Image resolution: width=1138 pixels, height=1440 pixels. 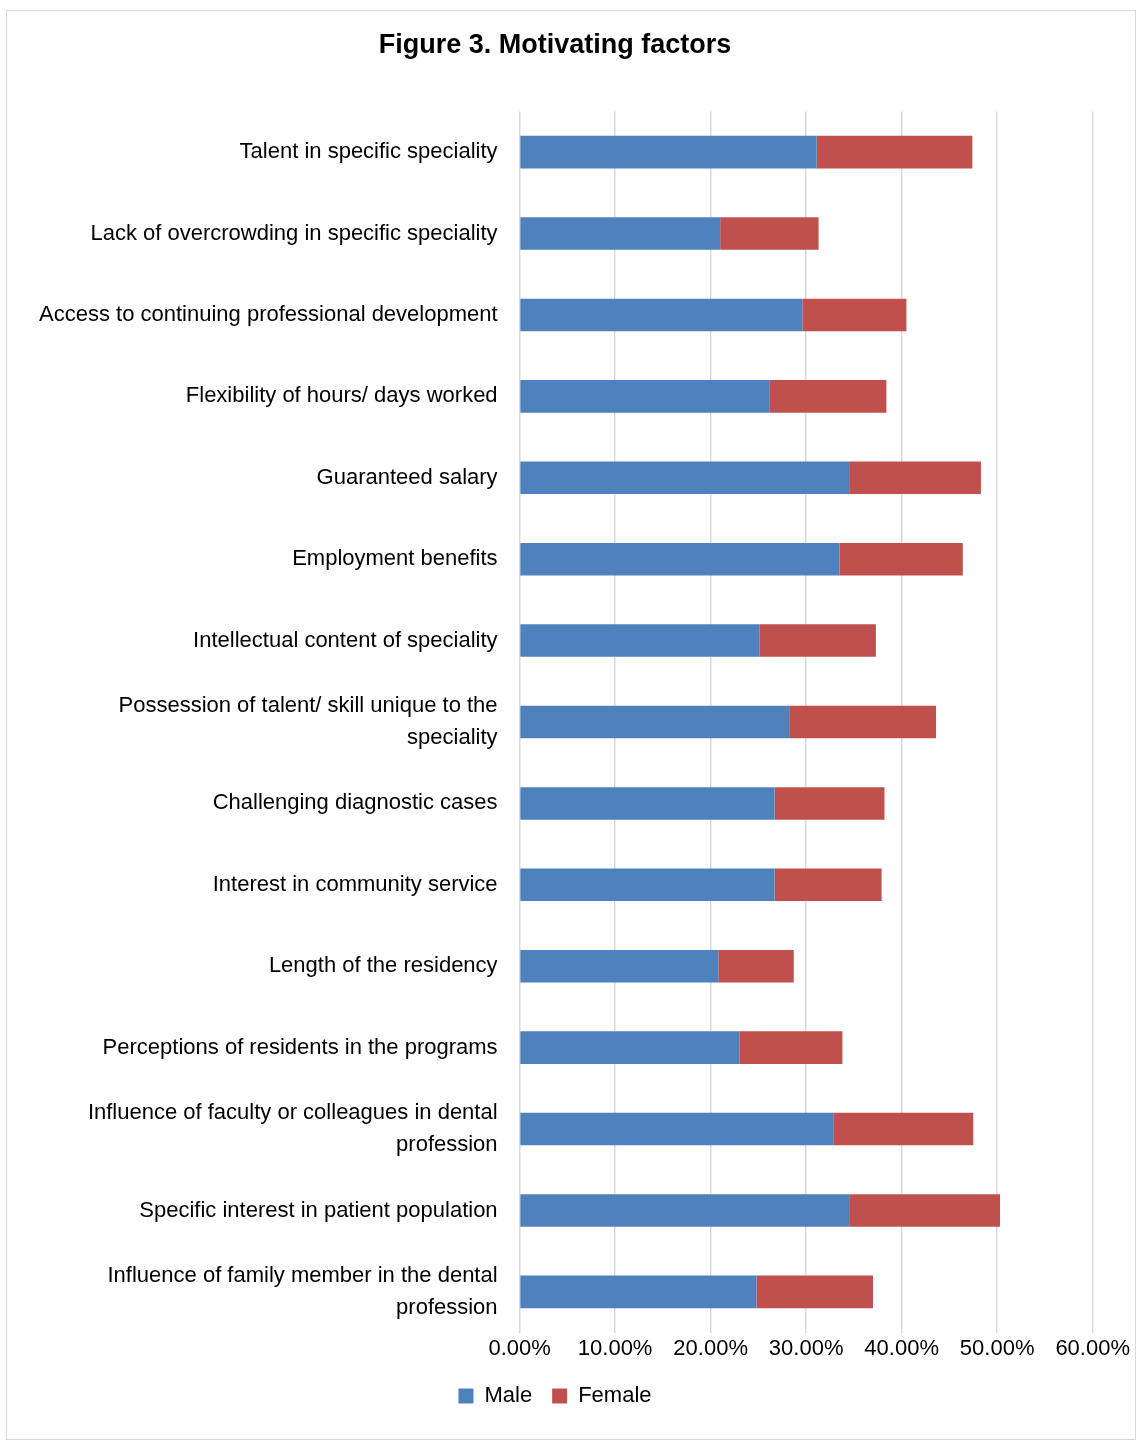 I want to click on y-tick-label: Influence of family member in the dental profession, so click(x=302, y=1290).